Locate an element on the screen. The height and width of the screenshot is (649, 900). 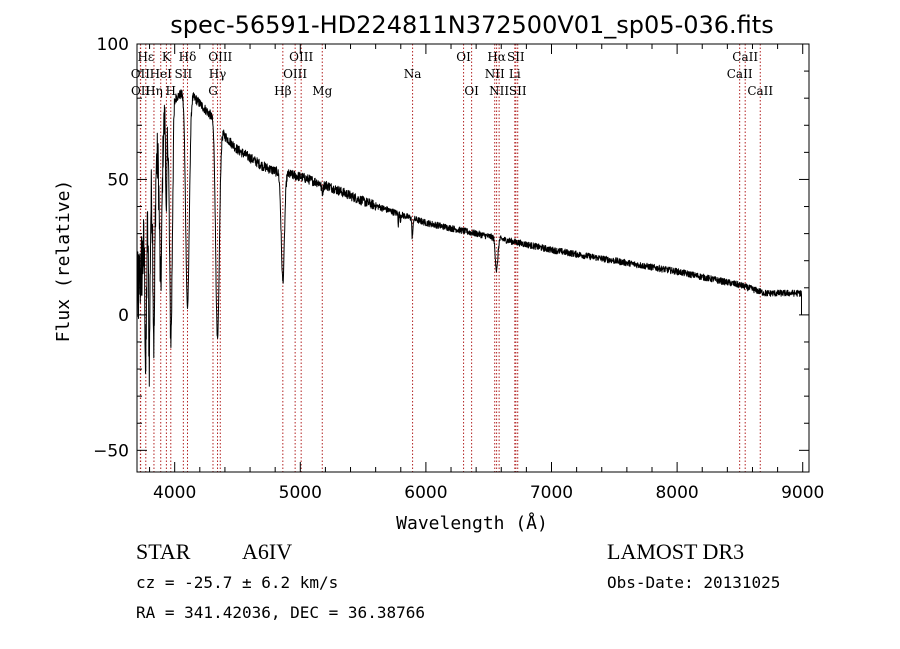
line-label-hη: Hη is located at coordinates (154, 91).